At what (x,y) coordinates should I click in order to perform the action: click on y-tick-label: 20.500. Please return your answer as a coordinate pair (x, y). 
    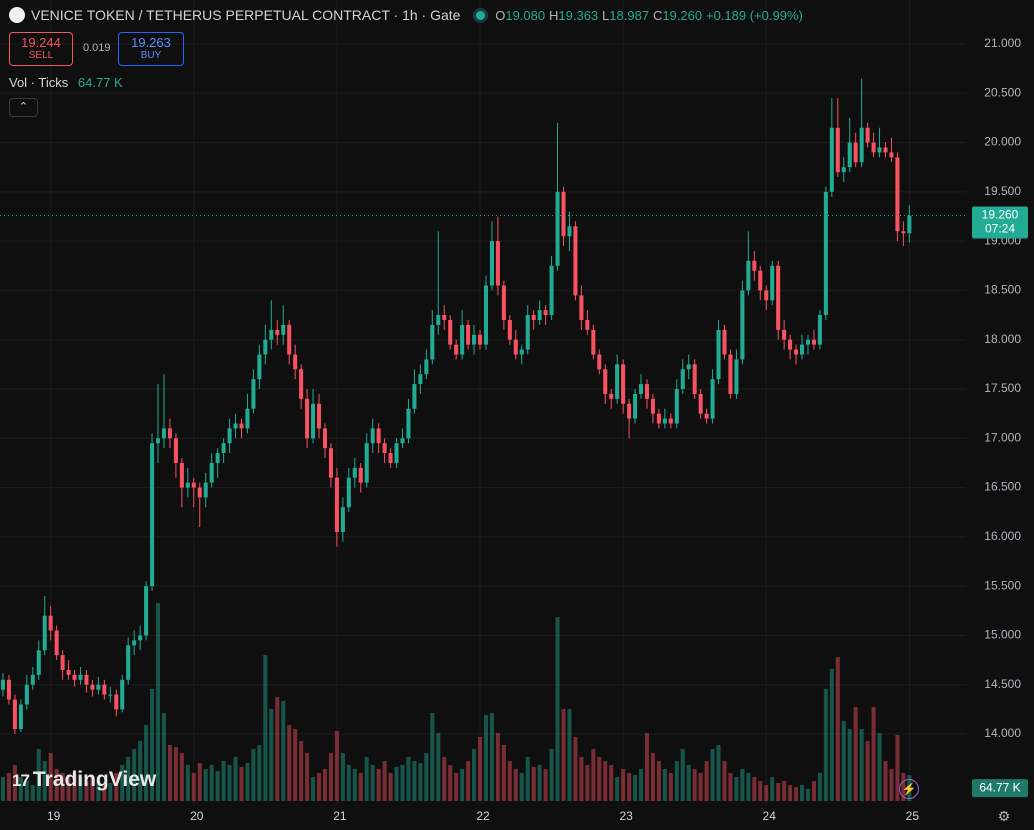
    Looking at the image, I should click on (1002, 92).